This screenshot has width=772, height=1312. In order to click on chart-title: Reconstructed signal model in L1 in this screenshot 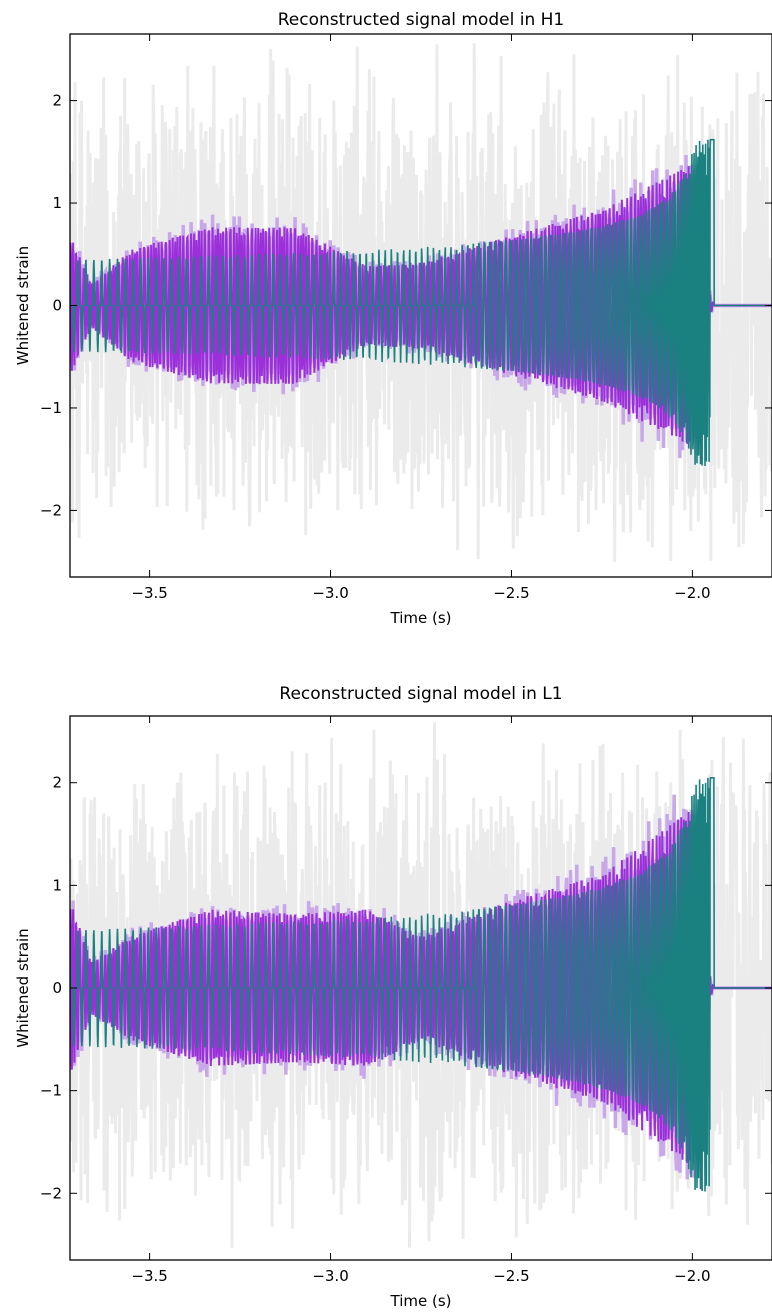, I will do `click(420, 694)`.